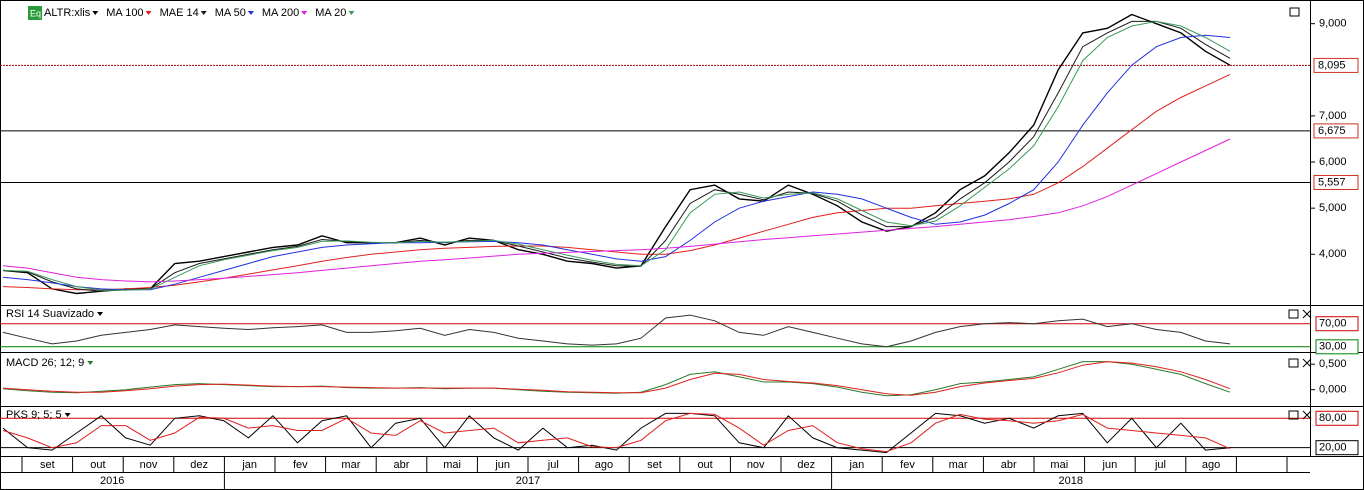 This screenshot has height=490, width=1364. I want to click on price-level-label: 6,675, so click(1332, 131).